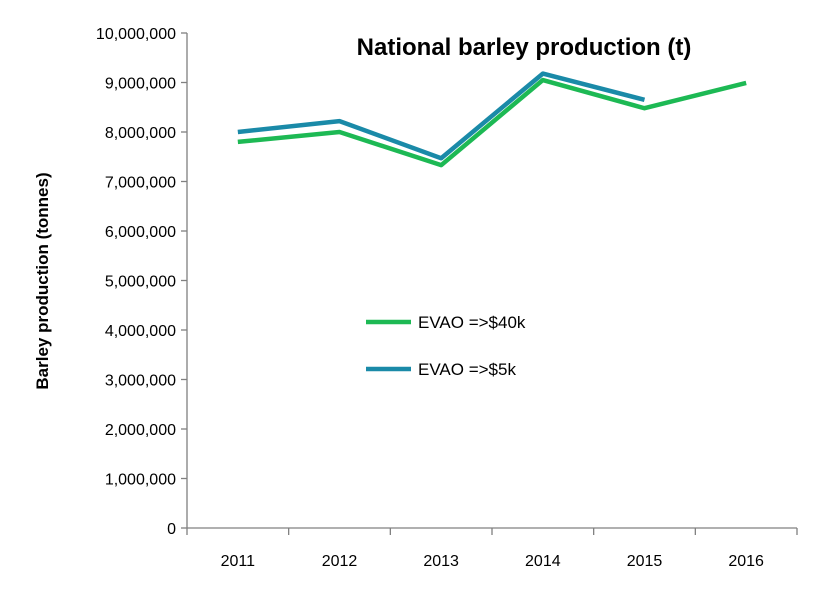 Image resolution: width=829 pixels, height=595 pixels. Describe the element at coordinates (446, 346) in the screenshot. I see `legend: EVAO =>$40k EVAO =>$5k` at that location.